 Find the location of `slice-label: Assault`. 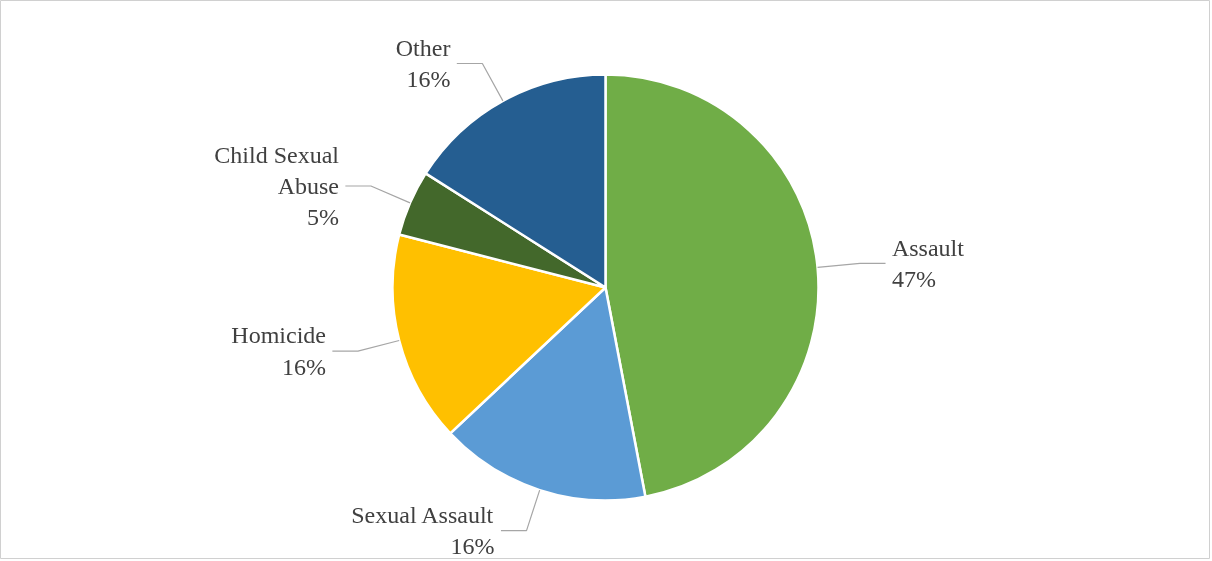

slice-label: Assault is located at coordinates (928, 247).